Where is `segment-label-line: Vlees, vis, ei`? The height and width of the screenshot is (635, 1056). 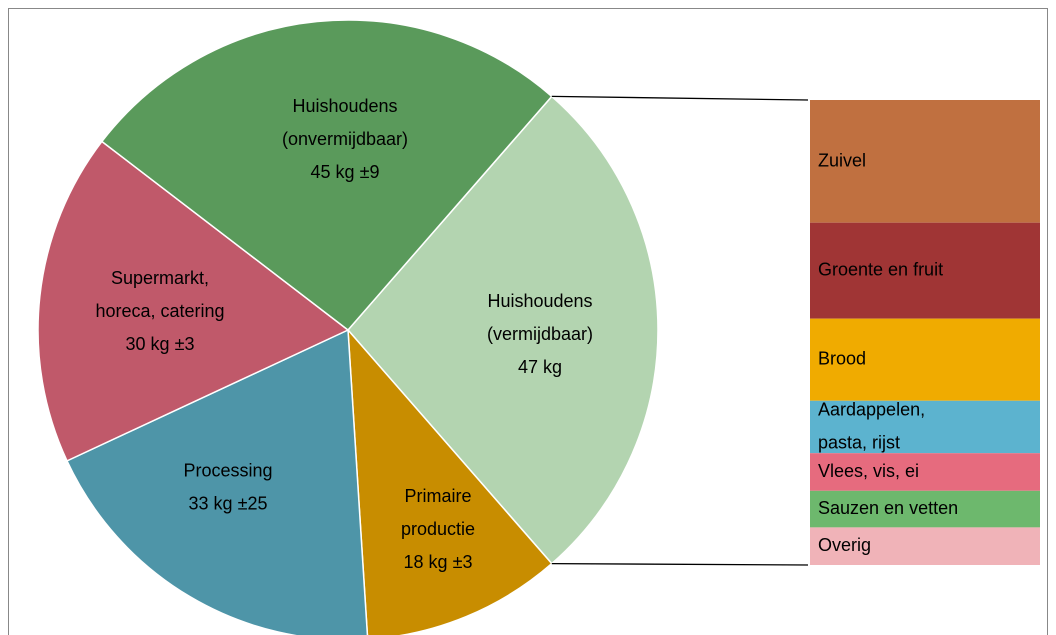
segment-label-line: Vlees, vis, ei is located at coordinates (868, 471).